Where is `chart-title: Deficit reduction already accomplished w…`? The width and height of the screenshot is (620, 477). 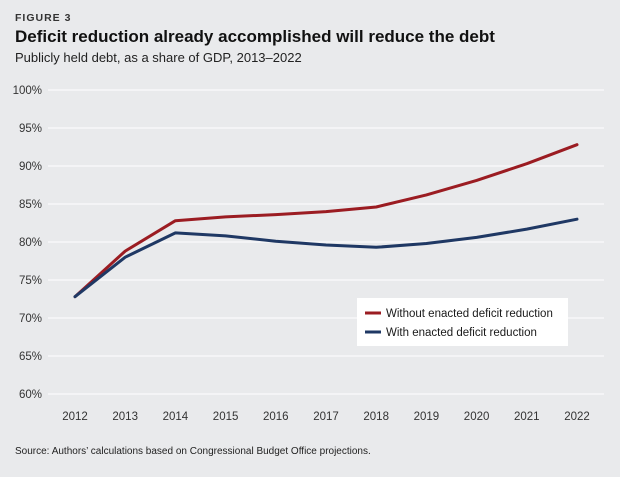 chart-title: Deficit reduction already accomplished w… is located at coordinates (255, 36).